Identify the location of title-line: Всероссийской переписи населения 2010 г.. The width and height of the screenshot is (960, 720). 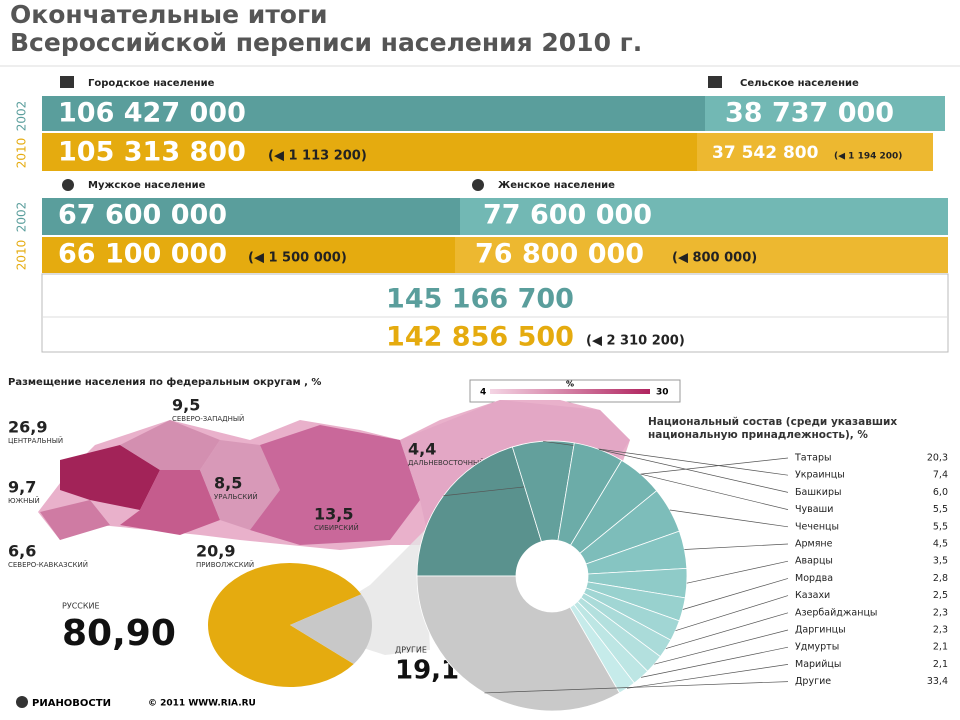
(326, 42).